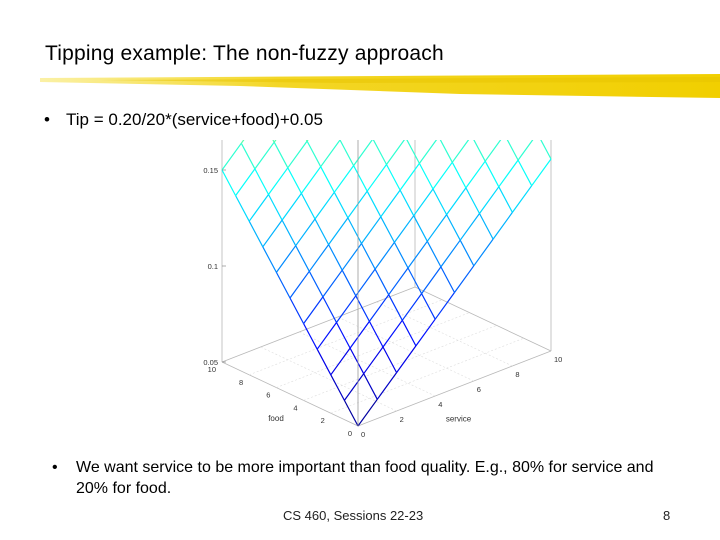 The width and height of the screenshot is (720, 540). I want to click on service-axis-label: service, so click(459, 419).